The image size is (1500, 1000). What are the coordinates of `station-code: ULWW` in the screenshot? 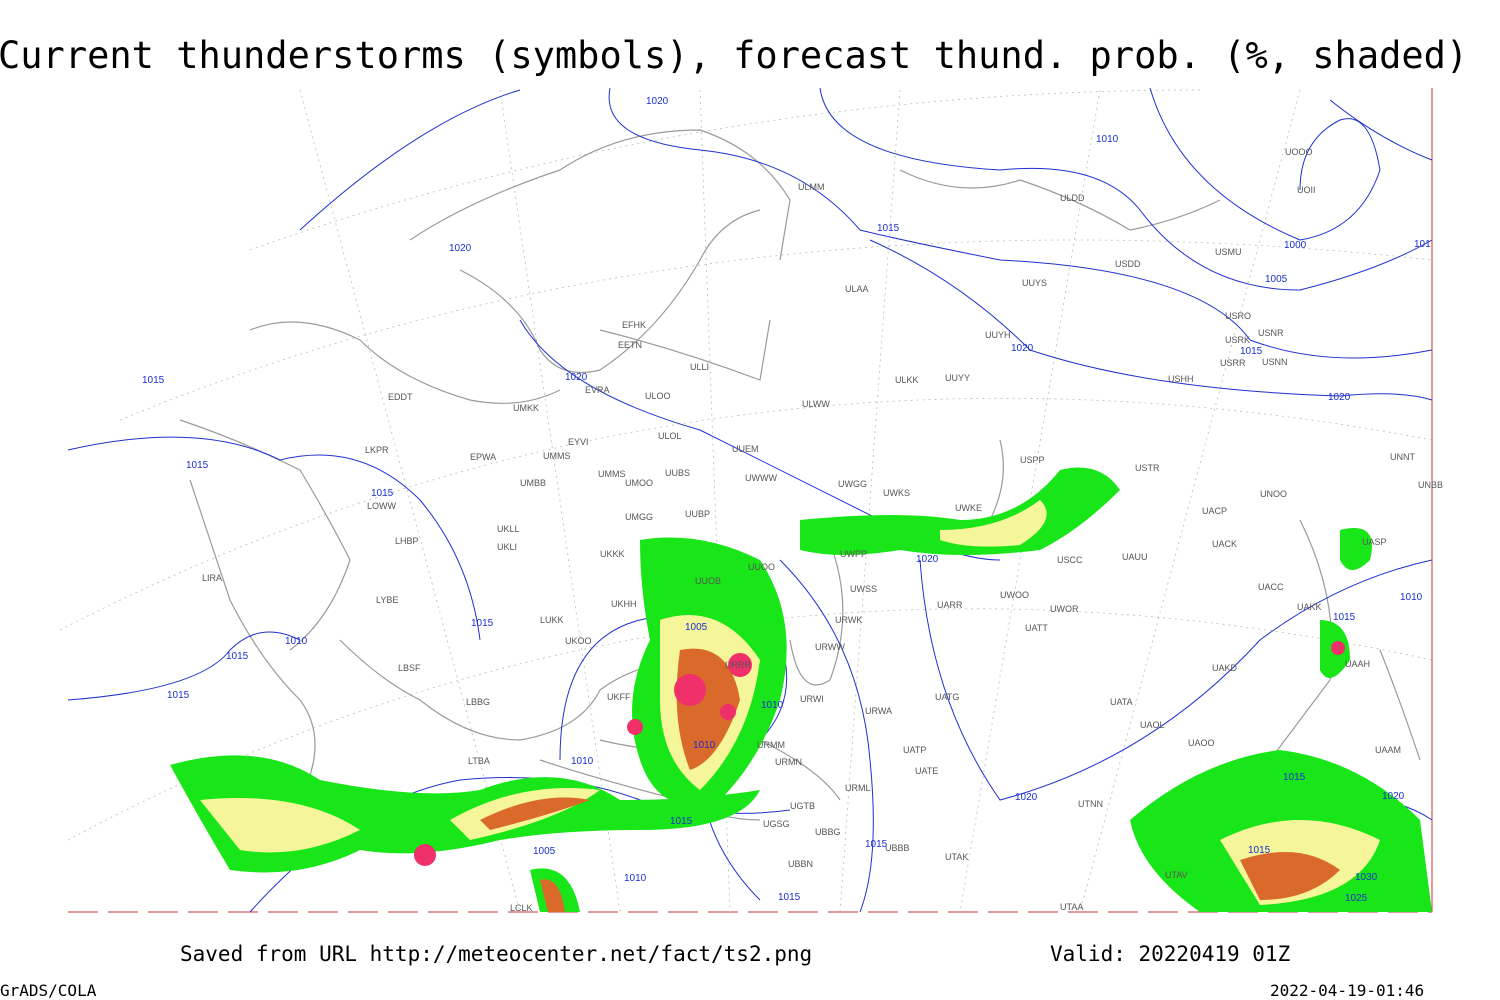 It's located at (816, 404).